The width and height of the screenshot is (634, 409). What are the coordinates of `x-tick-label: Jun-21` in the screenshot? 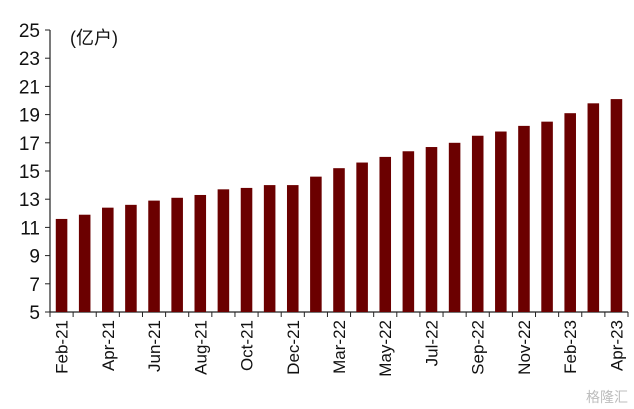 It's located at (154, 346).